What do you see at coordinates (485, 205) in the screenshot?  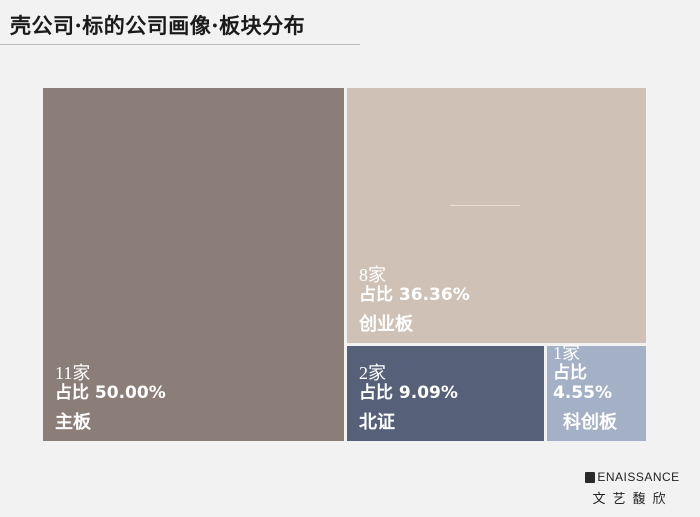 I see `decorative-line` at bounding box center [485, 205].